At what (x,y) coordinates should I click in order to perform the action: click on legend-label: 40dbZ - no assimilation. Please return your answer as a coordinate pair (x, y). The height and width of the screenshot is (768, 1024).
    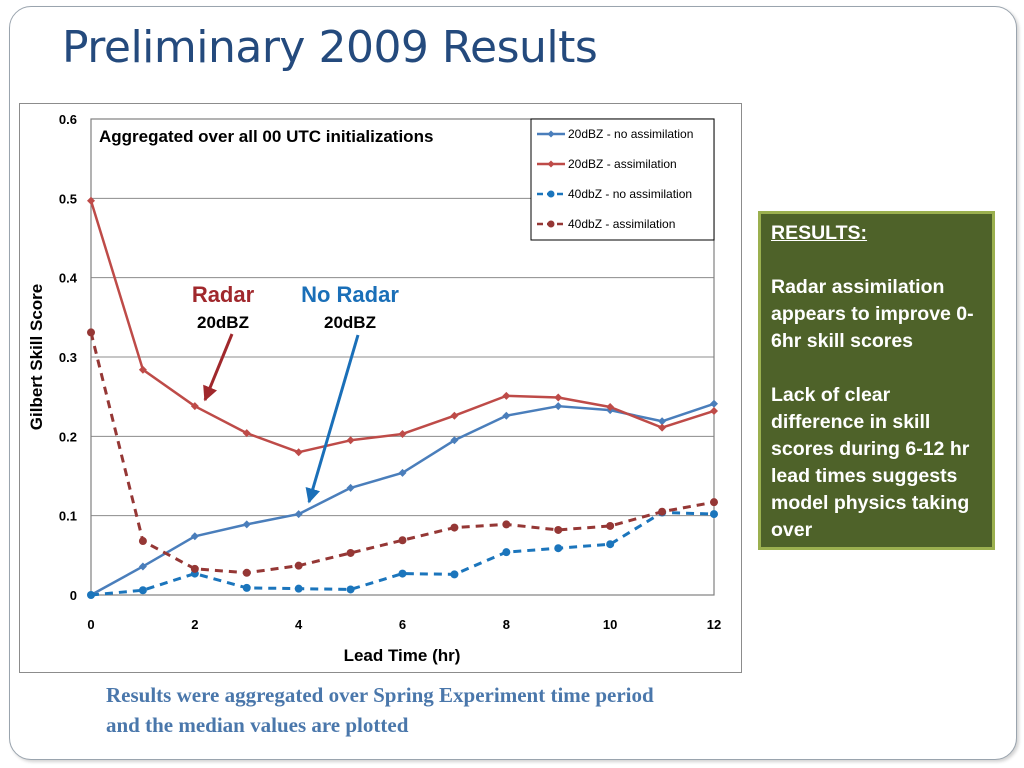
    Looking at the image, I should click on (630, 194).